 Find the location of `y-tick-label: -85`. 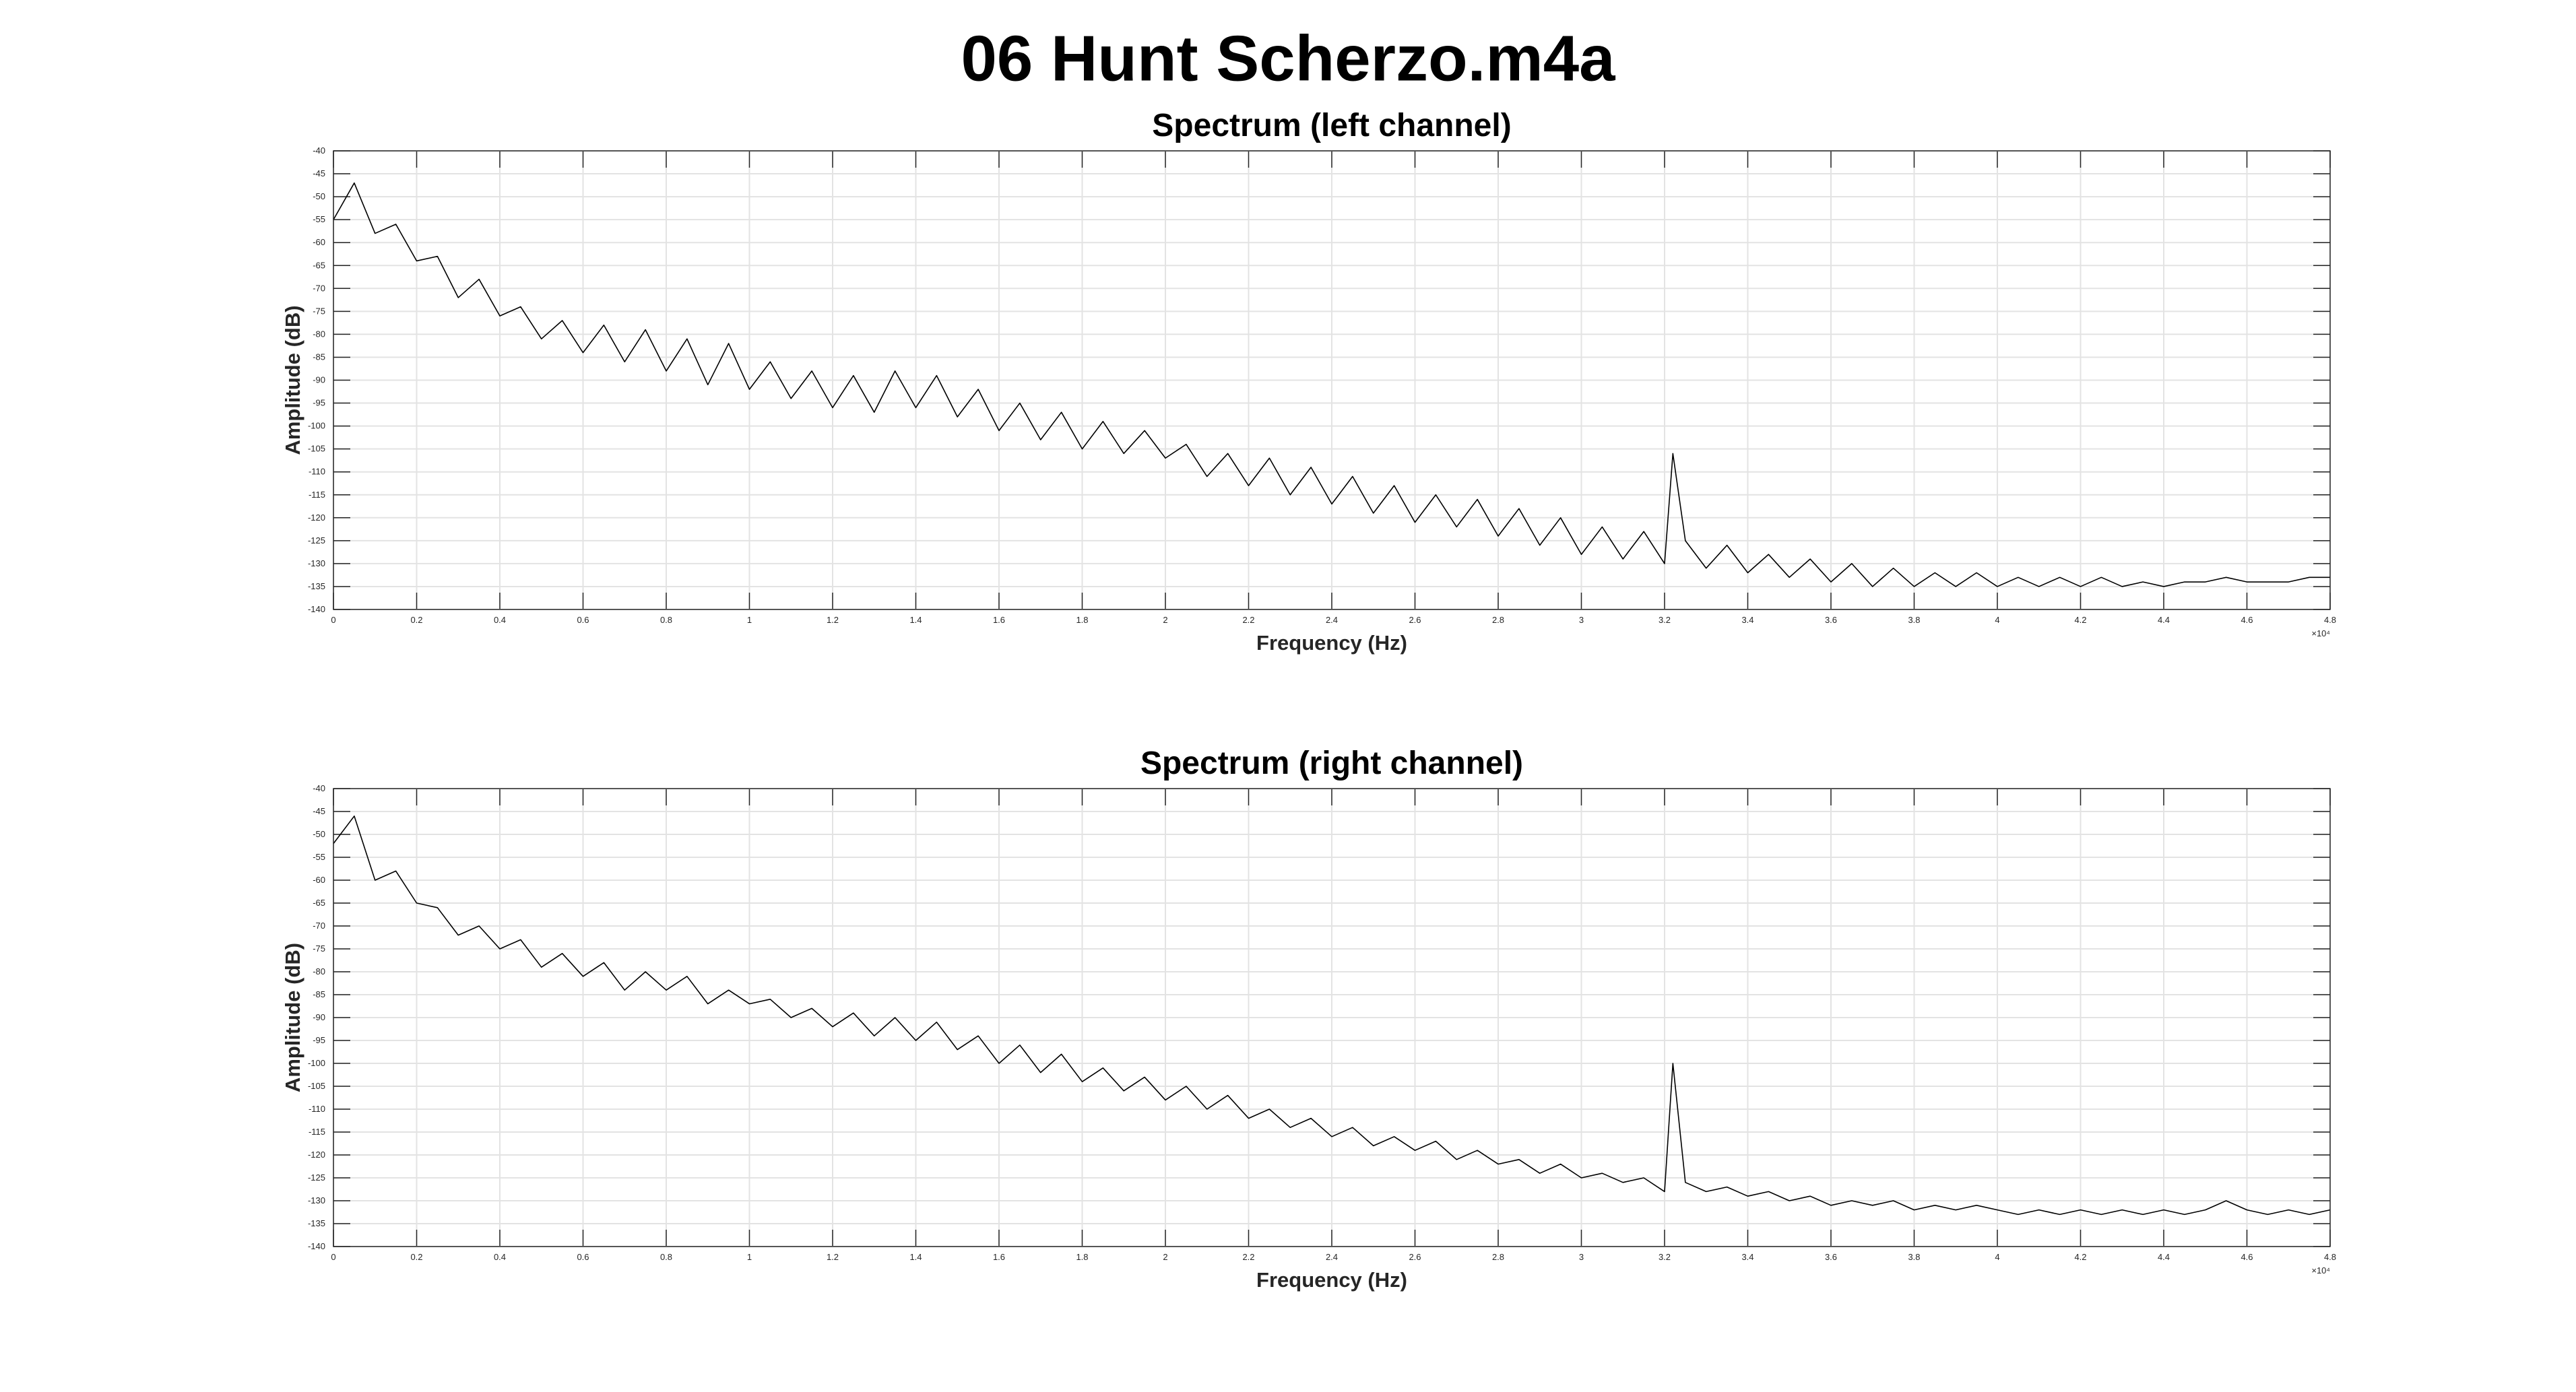

y-tick-label: -85 is located at coordinates (319, 357).